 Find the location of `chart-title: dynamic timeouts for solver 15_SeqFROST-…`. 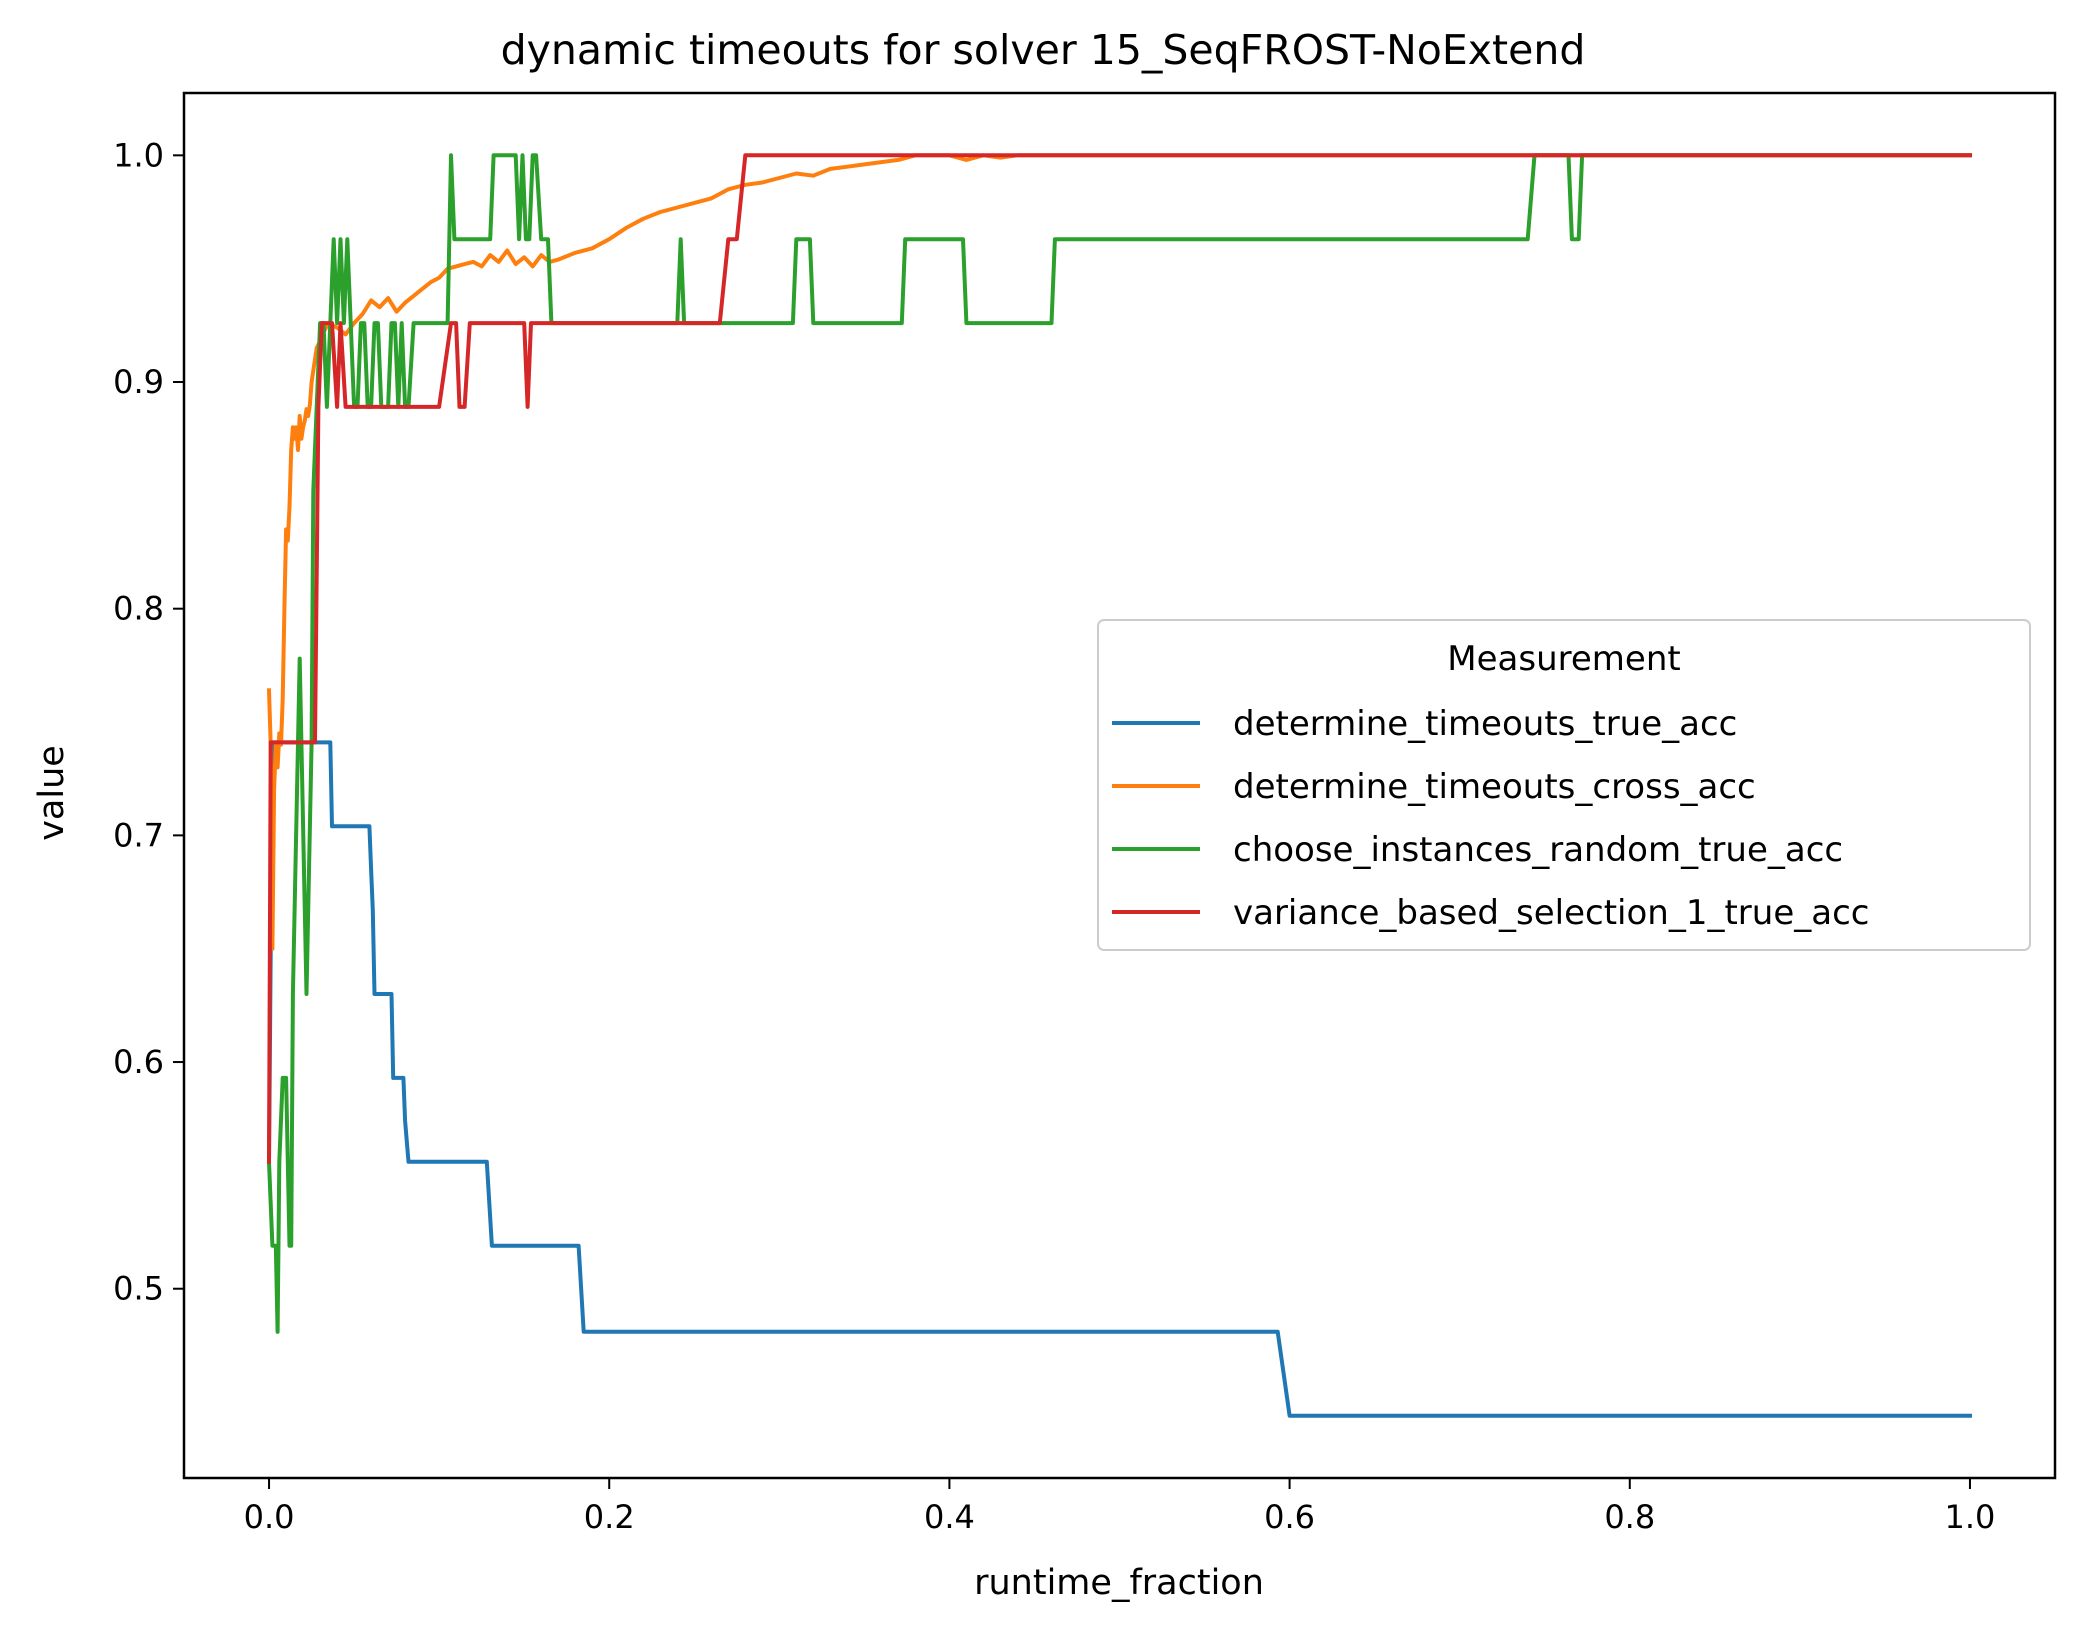

chart-title: dynamic timeouts for solver 15_SeqFROST-… is located at coordinates (1043, 50).